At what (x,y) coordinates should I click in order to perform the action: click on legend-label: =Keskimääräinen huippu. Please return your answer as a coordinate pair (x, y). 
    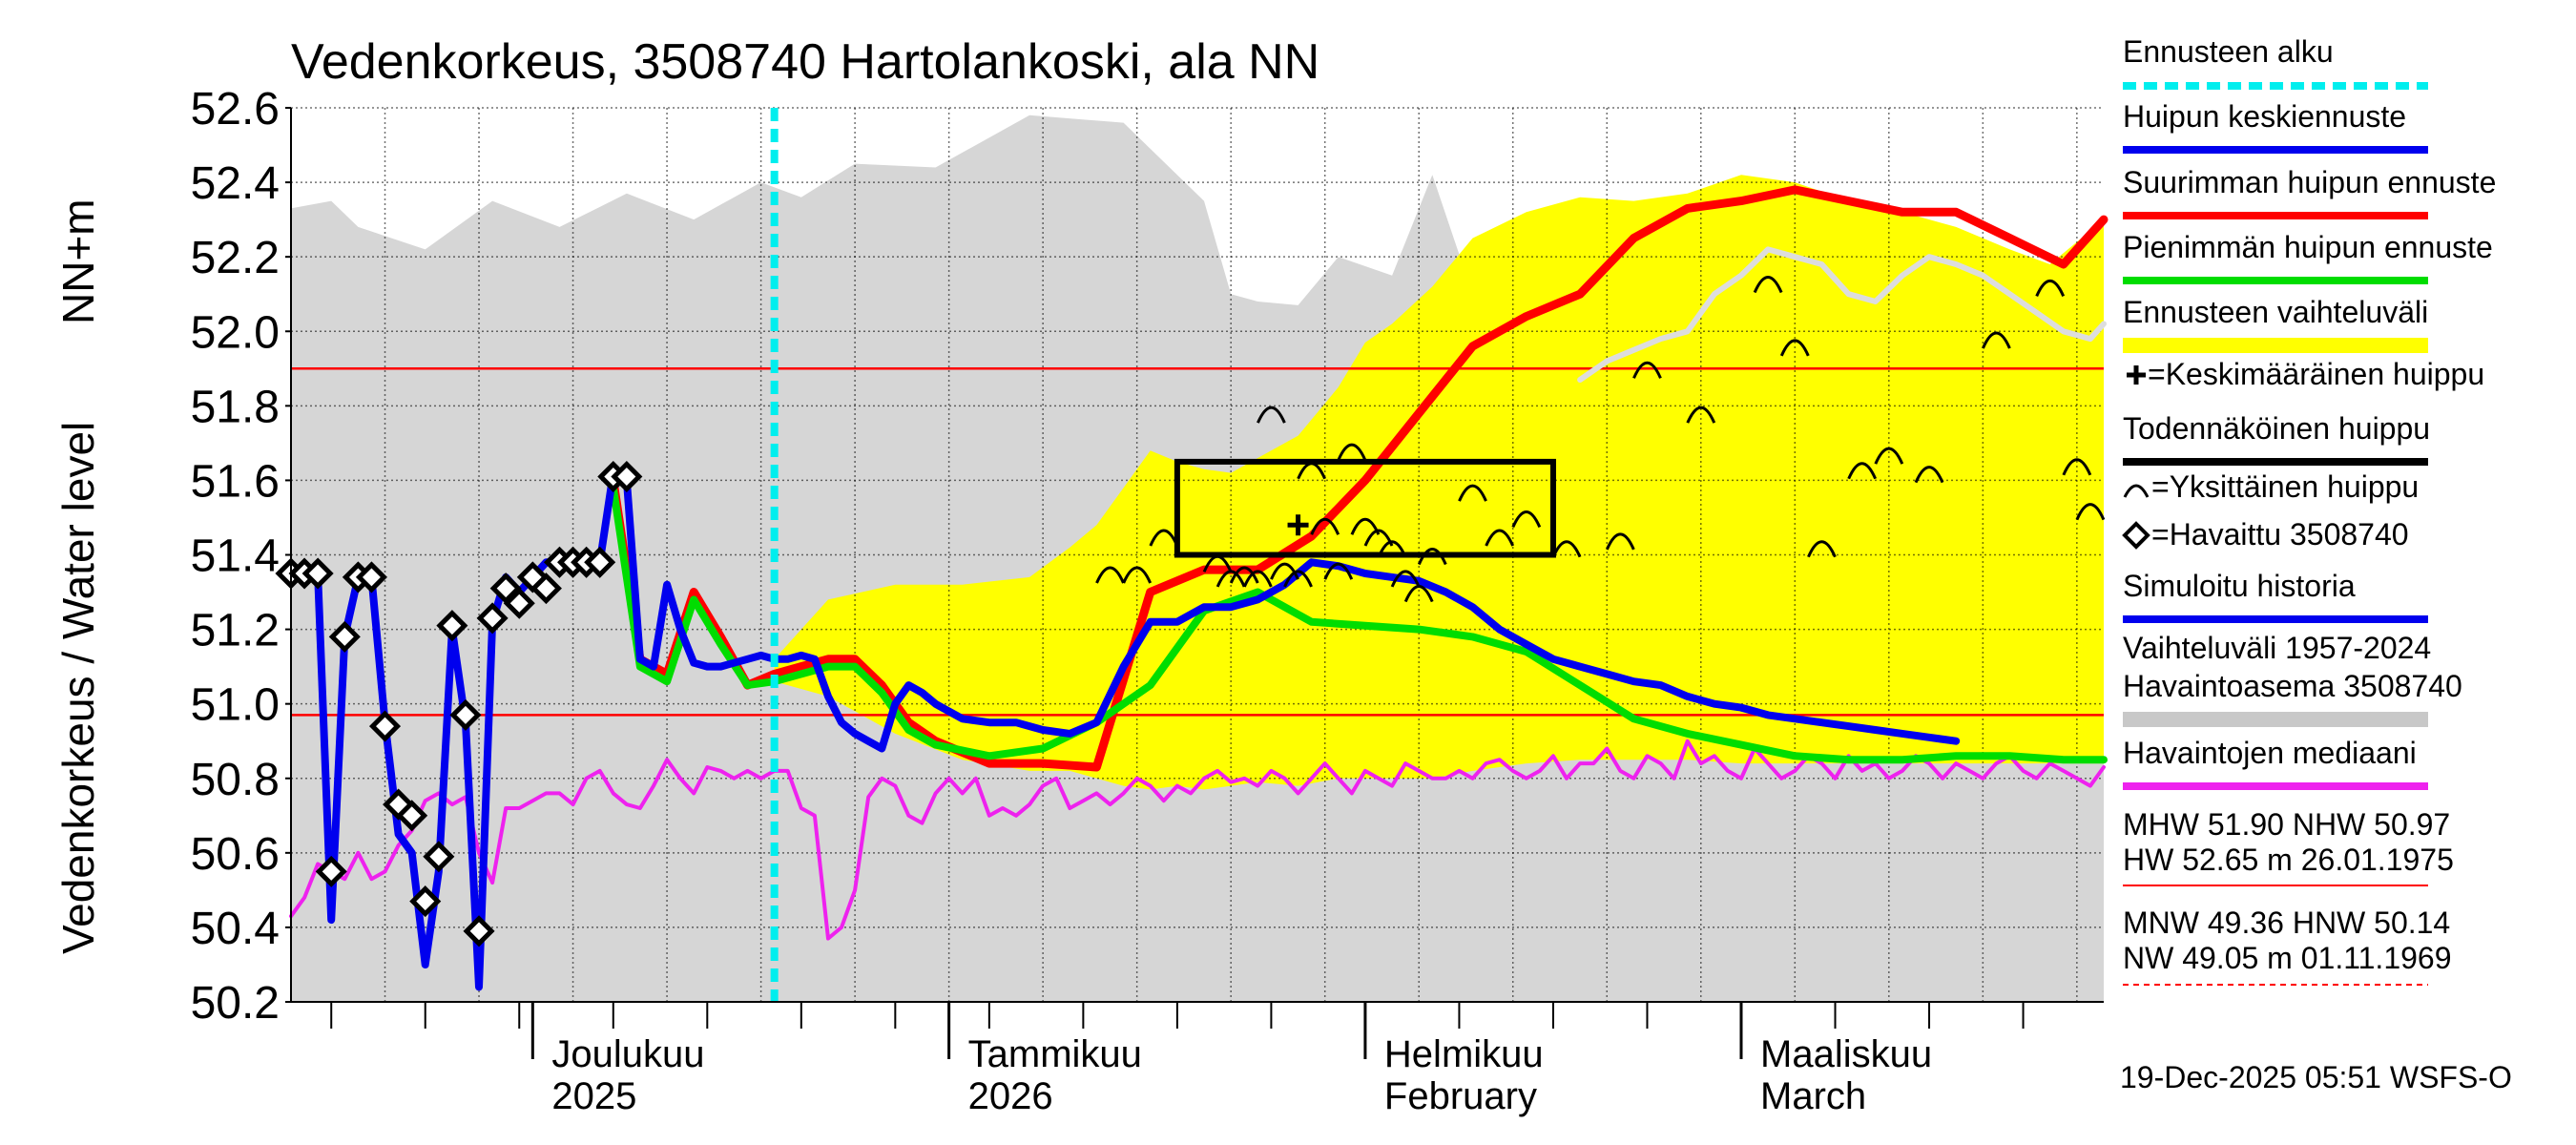
    Looking at the image, I should click on (2316, 374).